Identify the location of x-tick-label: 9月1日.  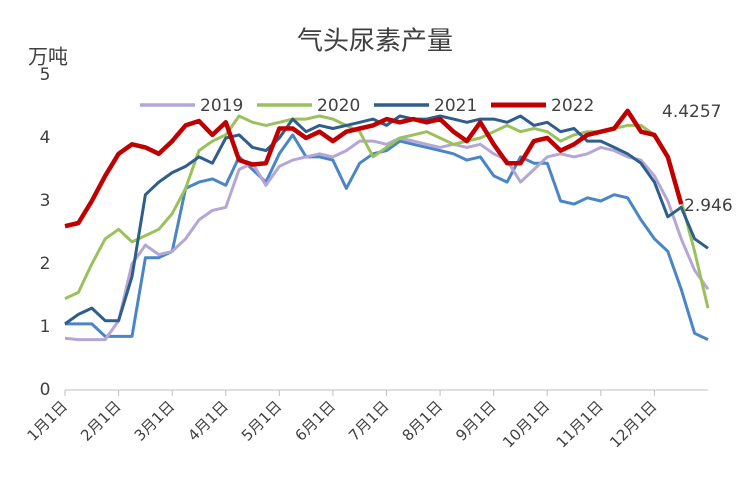
(475, 420).